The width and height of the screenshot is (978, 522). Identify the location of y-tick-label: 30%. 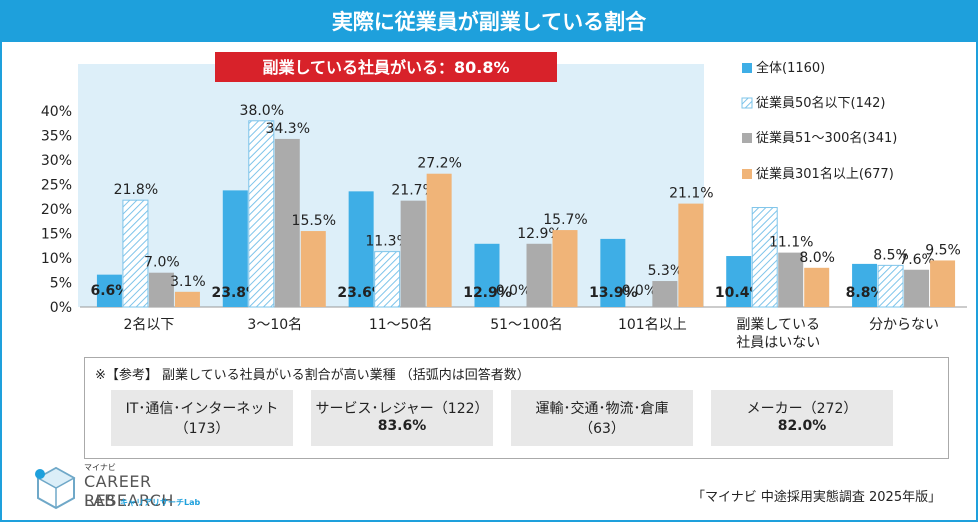
(56, 161).